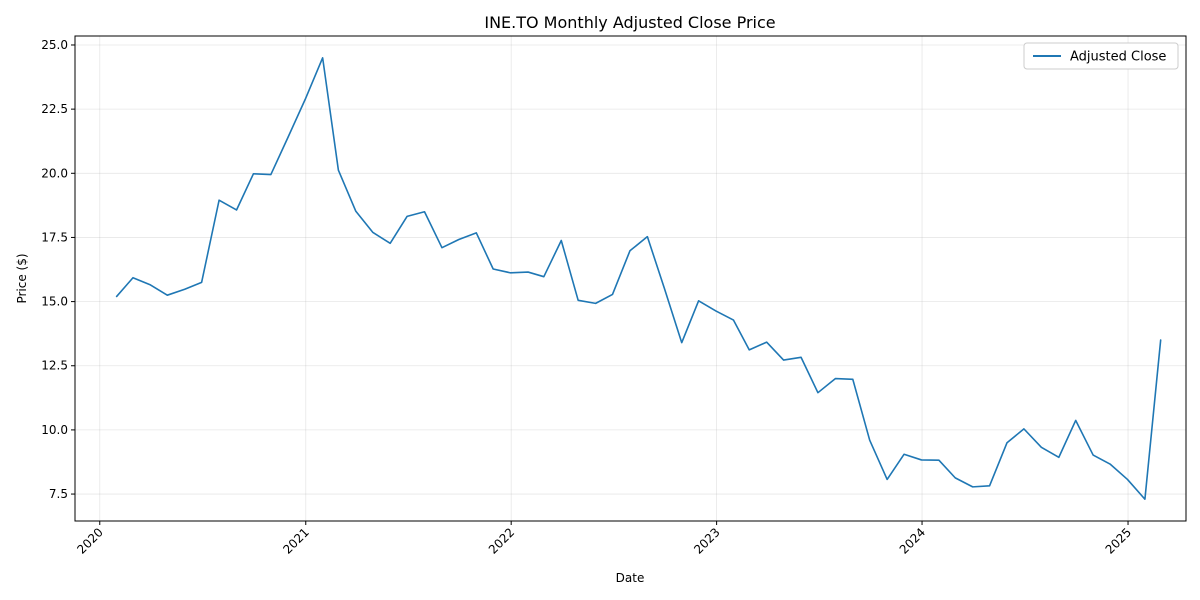  What do you see at coordinates (54, 366) in the screenshot?
I see `y-tick-label: 12.5` at bounding box center [54, 366].